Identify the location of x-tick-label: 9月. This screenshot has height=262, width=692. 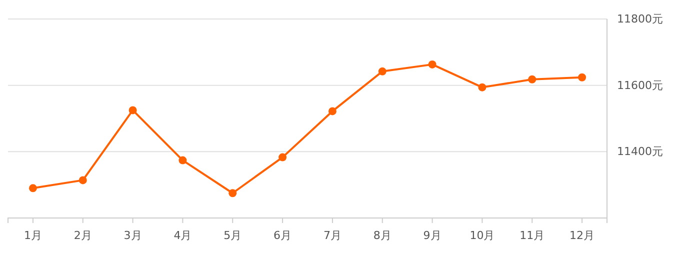
(432, 235).